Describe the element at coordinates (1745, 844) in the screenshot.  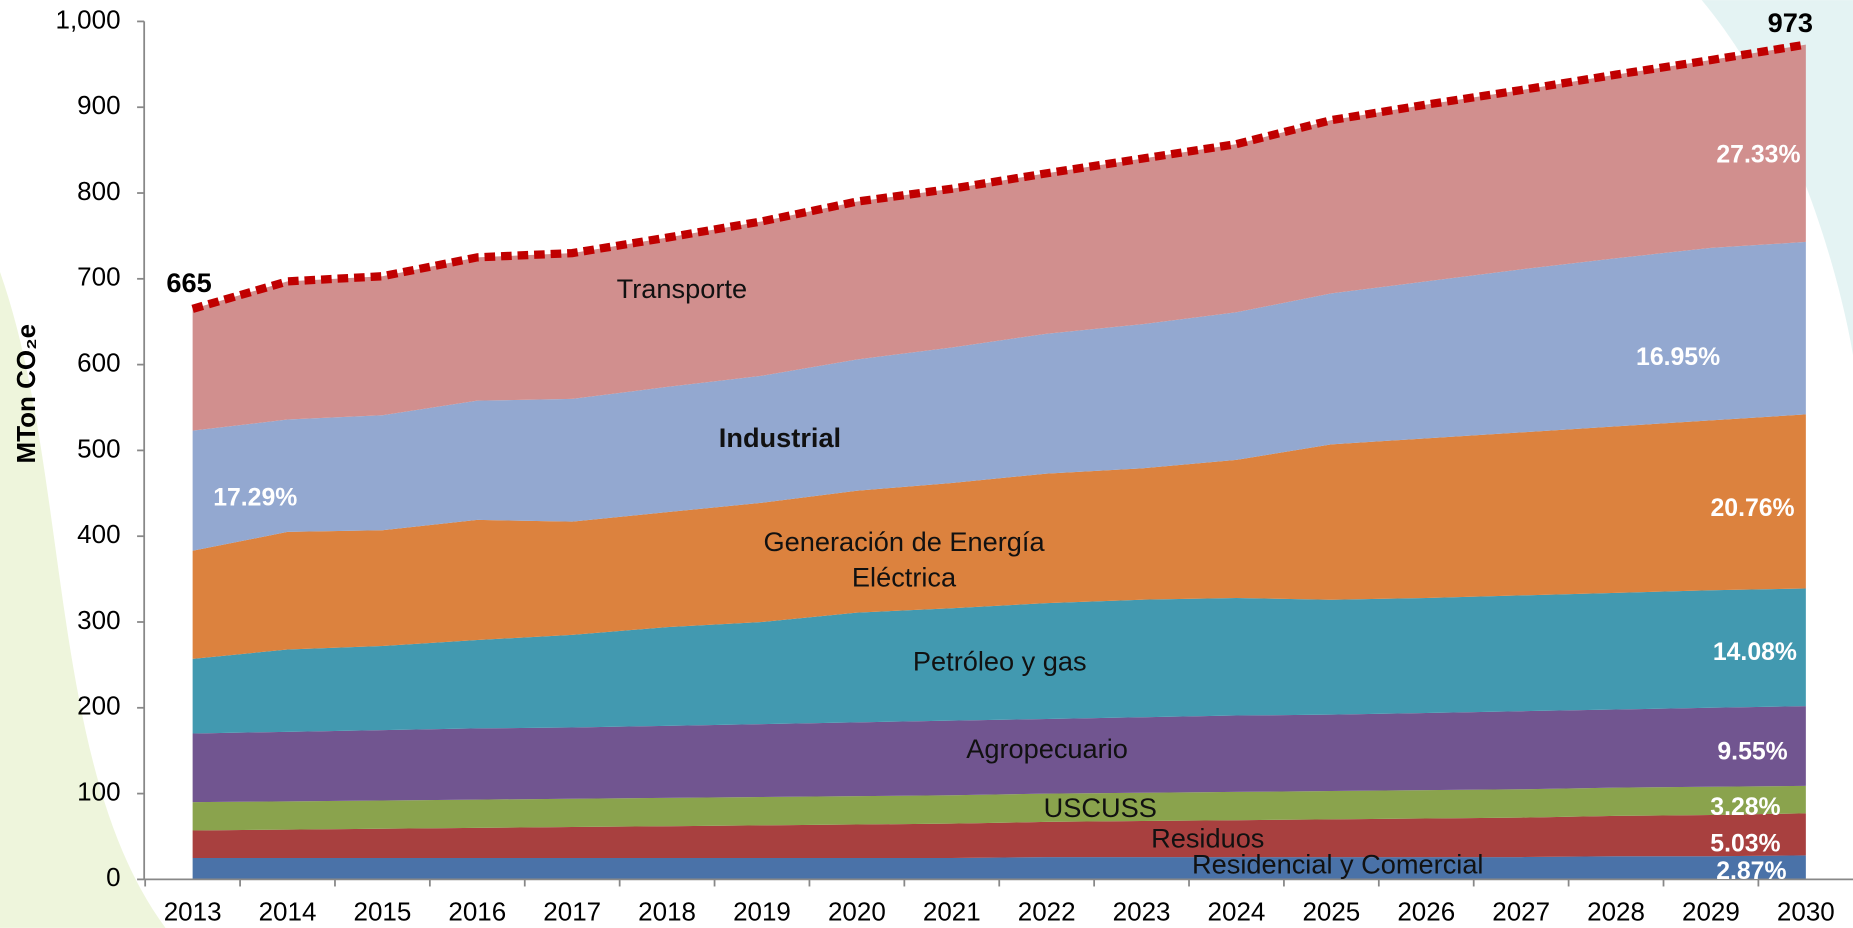
I see `annotation: 5.03%` at that location.